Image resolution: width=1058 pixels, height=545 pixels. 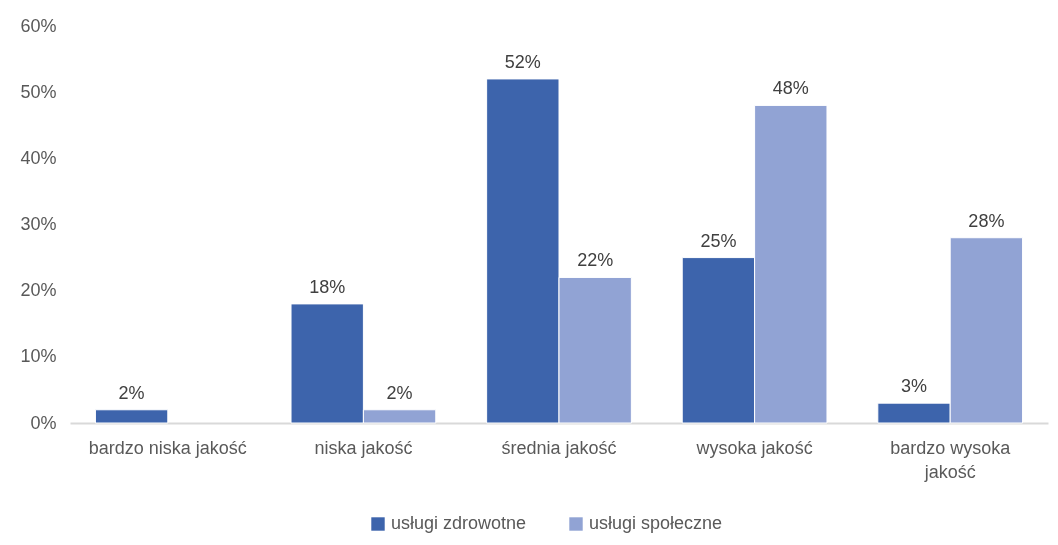 I want to click on y-tick-label: 0%, so click(x=43, y=422).